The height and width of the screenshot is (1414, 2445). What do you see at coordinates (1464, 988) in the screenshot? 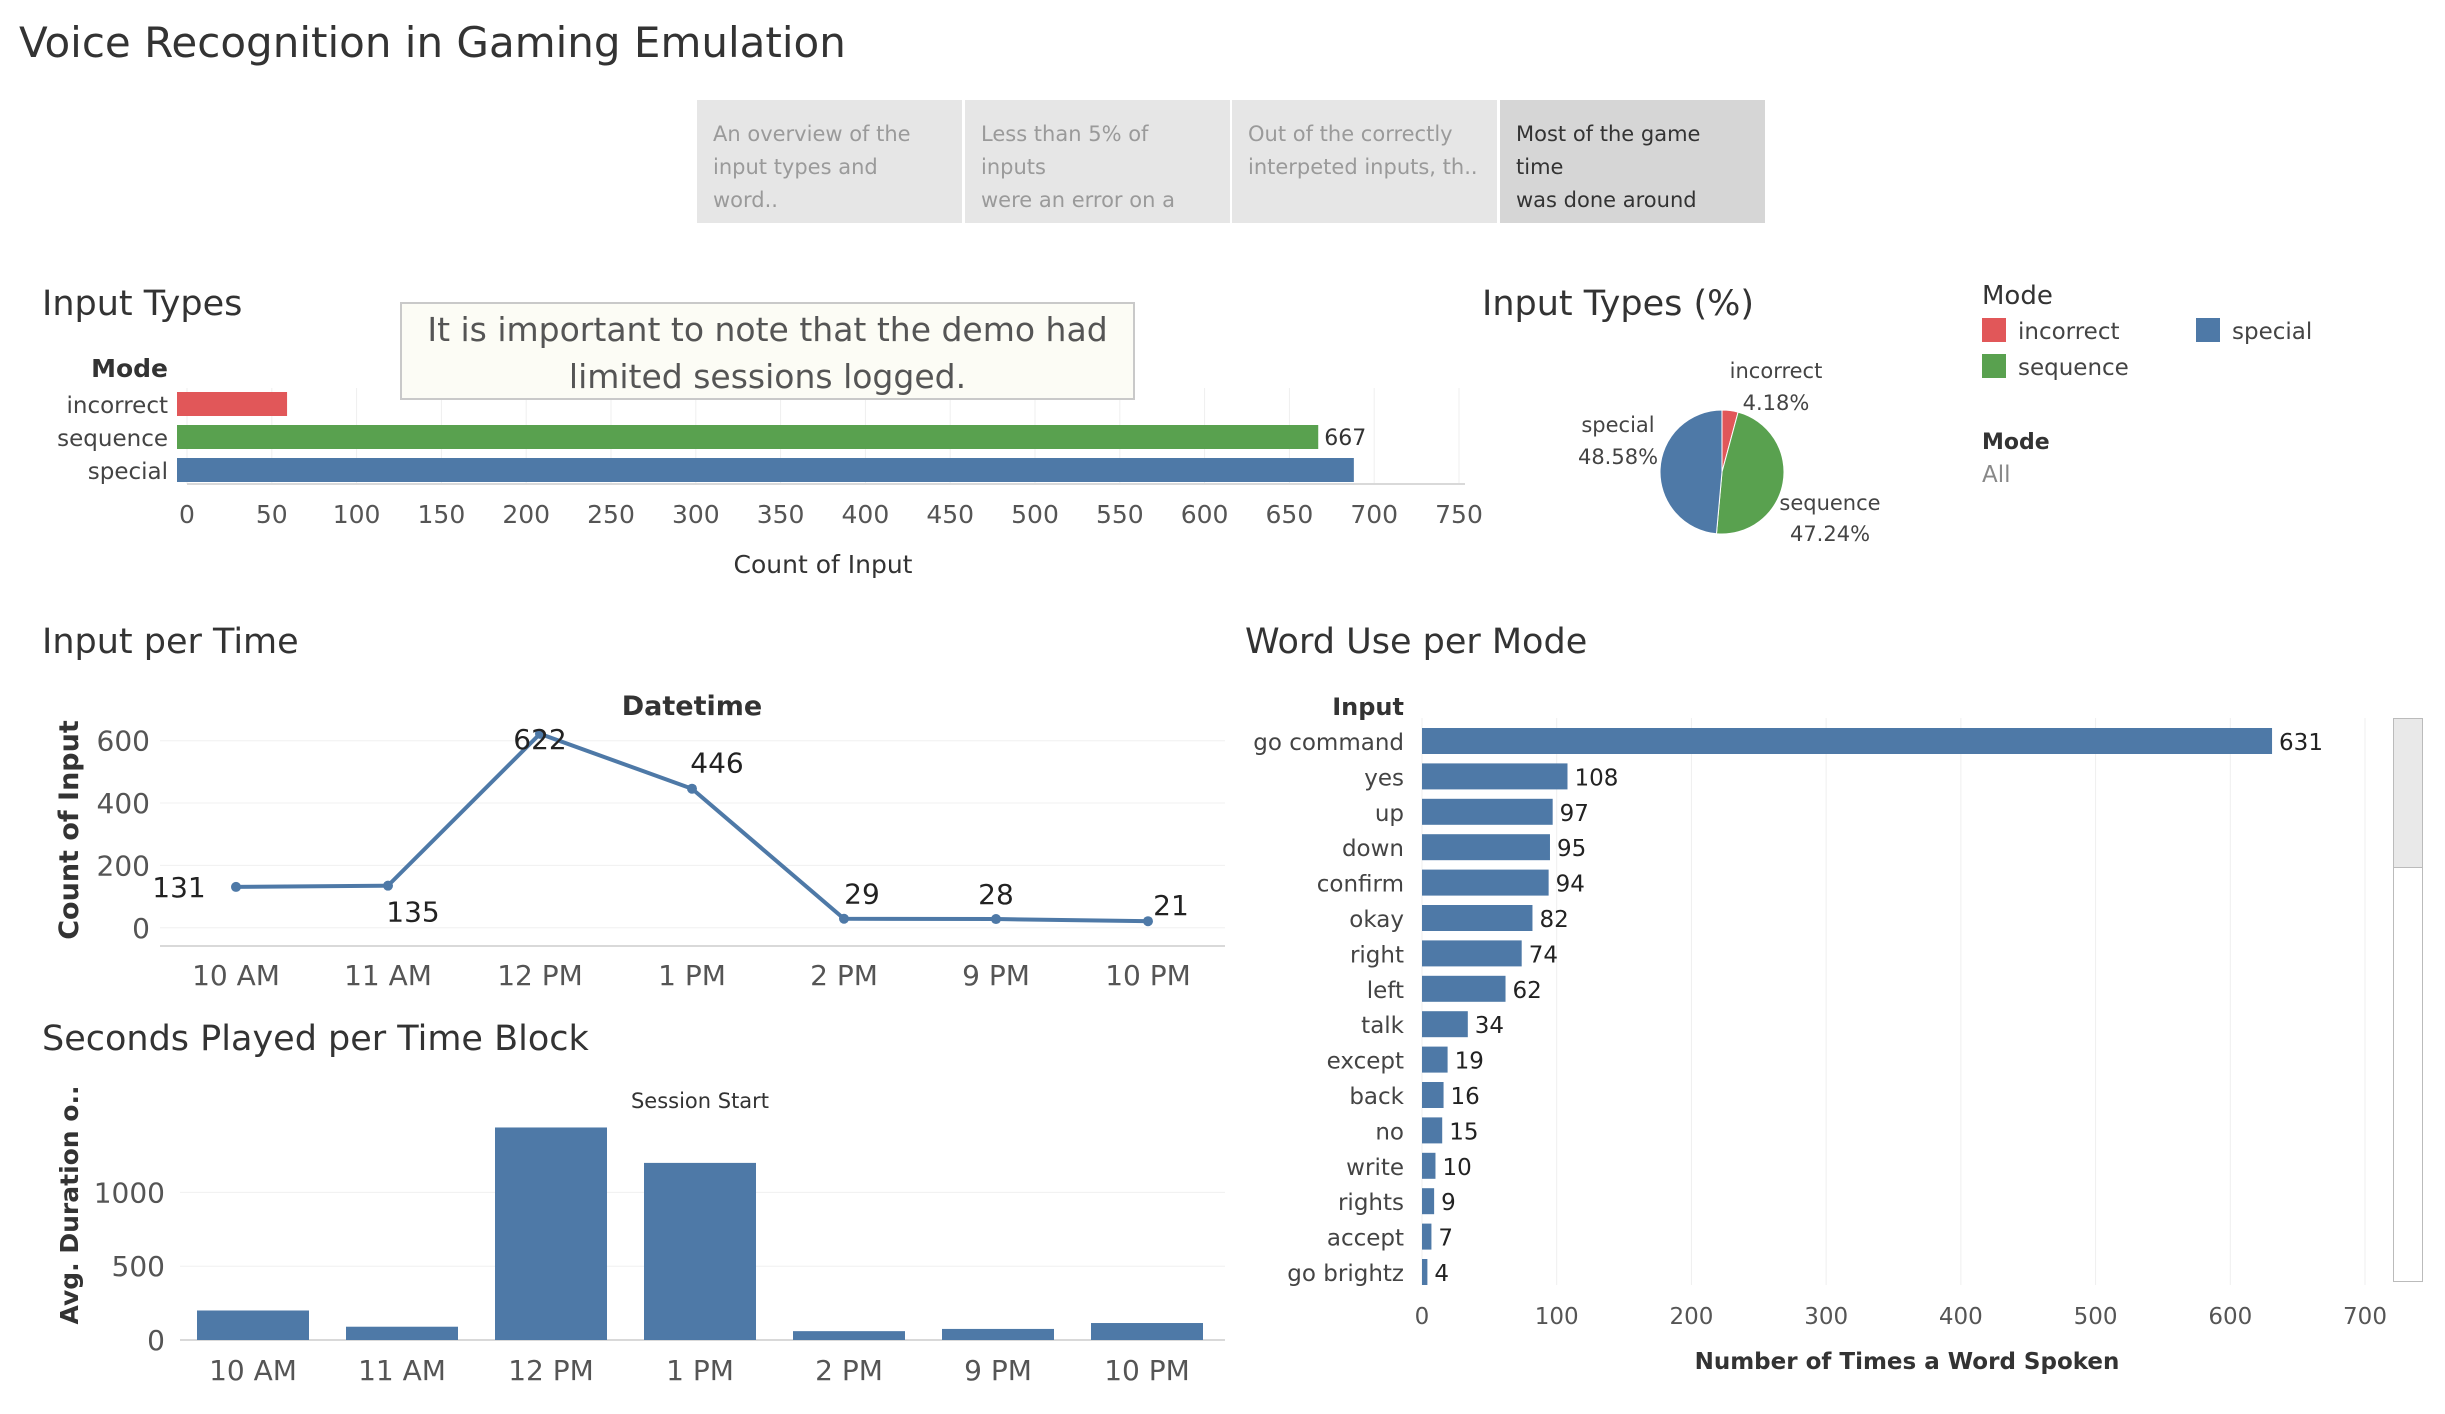
I see `bar-left` at bounding box center [1464, 988].